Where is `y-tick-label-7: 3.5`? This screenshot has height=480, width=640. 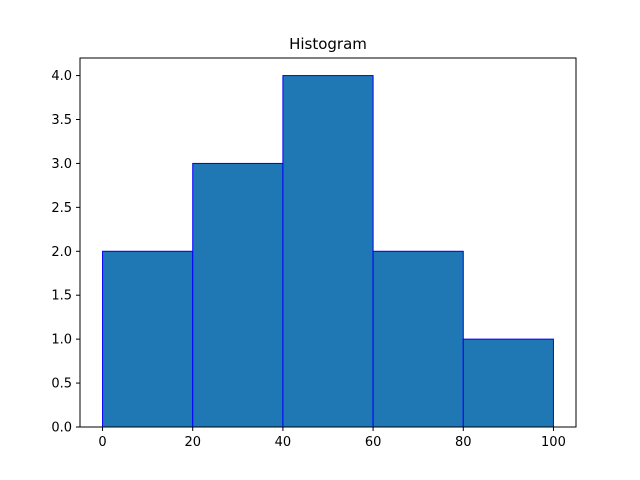
y-tick-label-7: 3.5 is located at coordinates (61, 120).